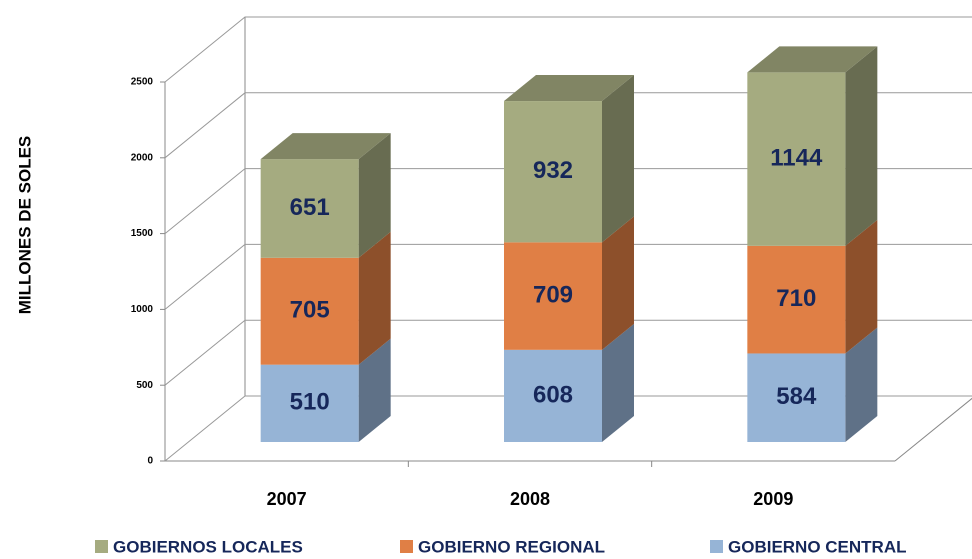 Image resolution: width=972 pixels, height=559 pixels. Describe the element at coordinates (933, 429) in the screenshot. I see `axis-line` at that location.